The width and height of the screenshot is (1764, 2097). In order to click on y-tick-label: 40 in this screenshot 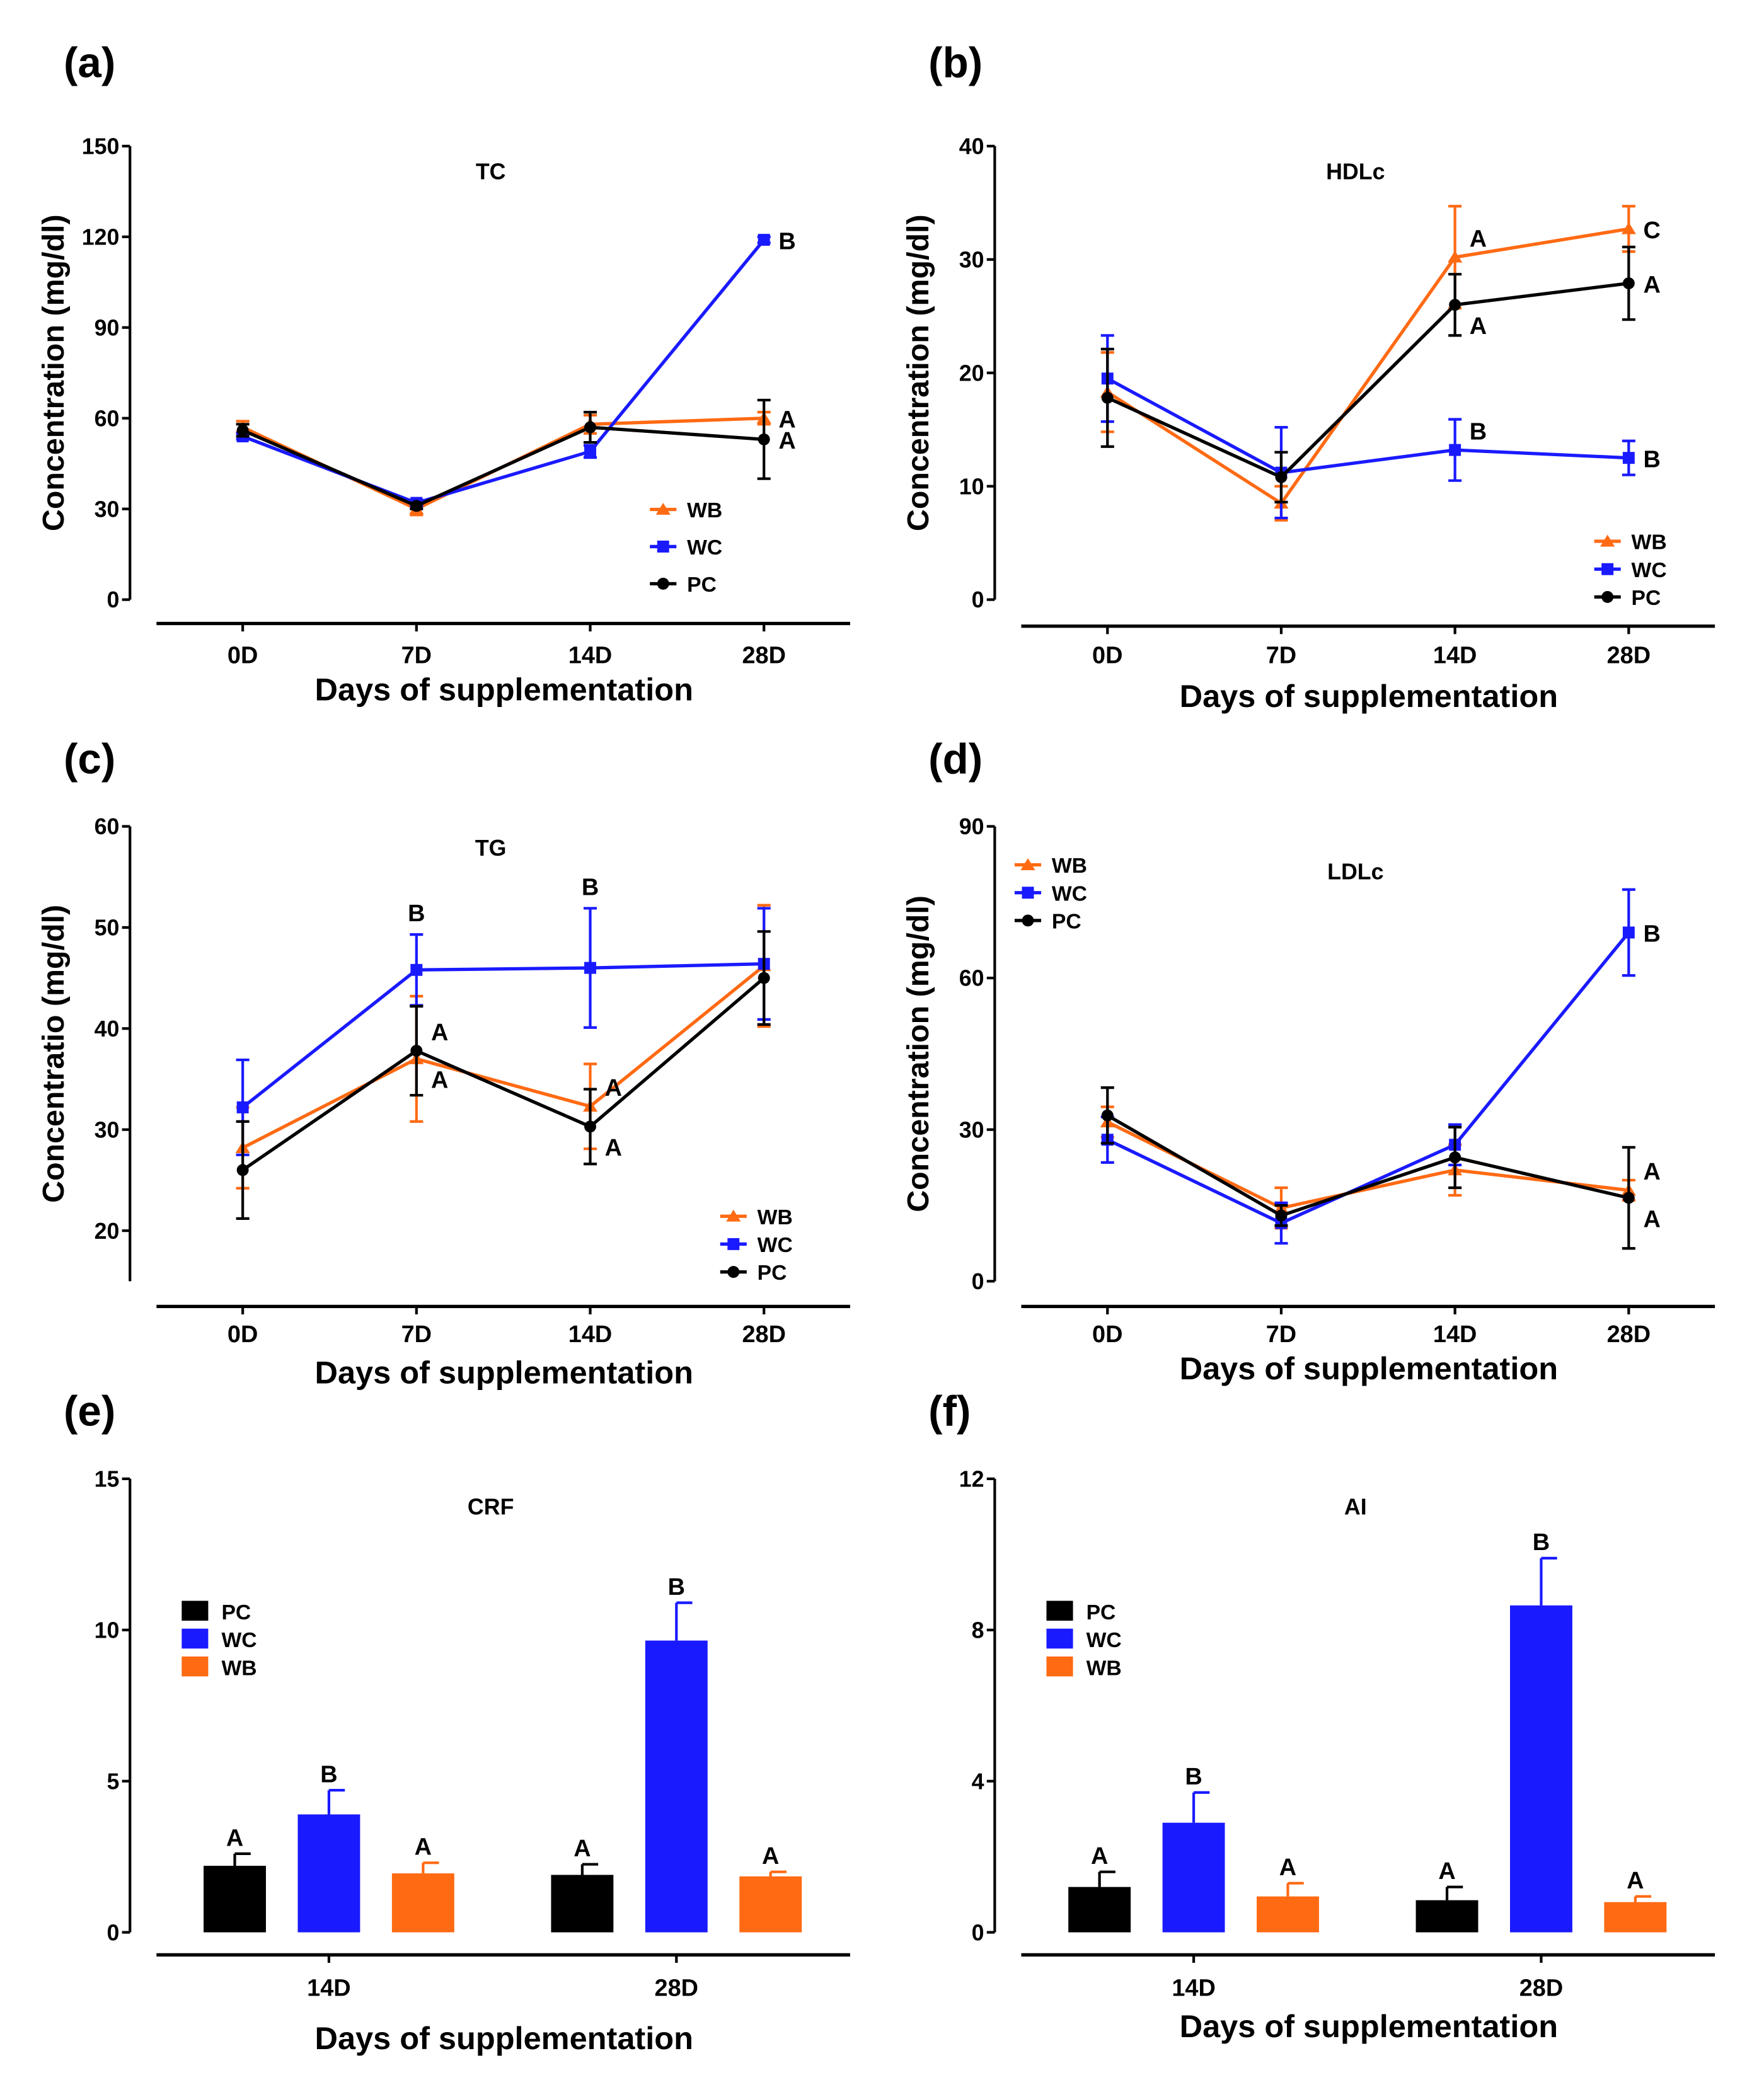, I will do `click(108, 1029)`.